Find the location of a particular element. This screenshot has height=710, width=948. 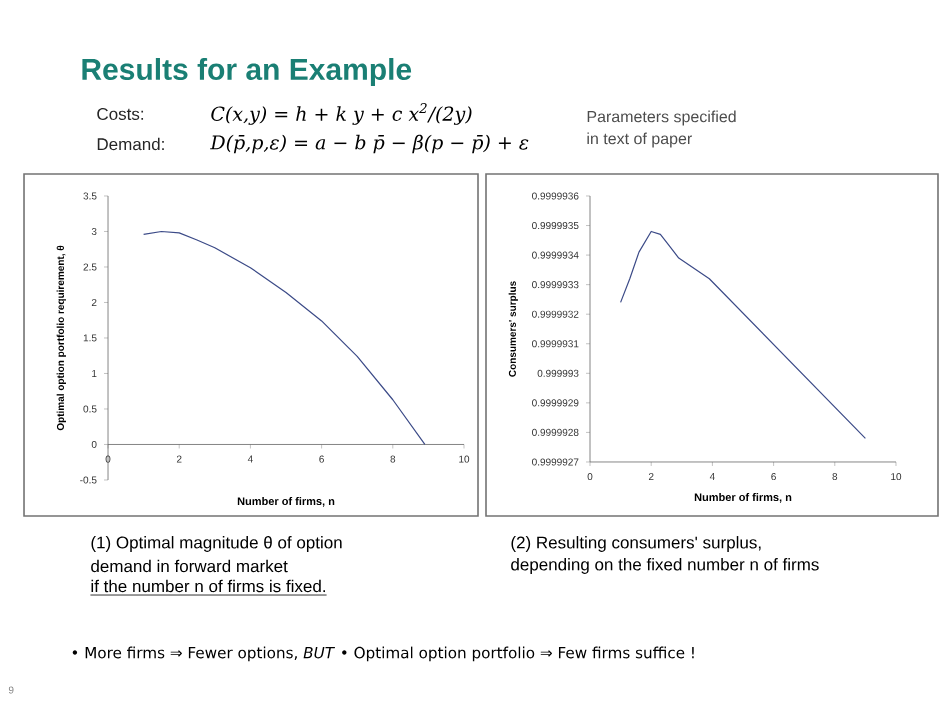

text: if the number n of firms is fixed. is located at coordinates (208, 586).